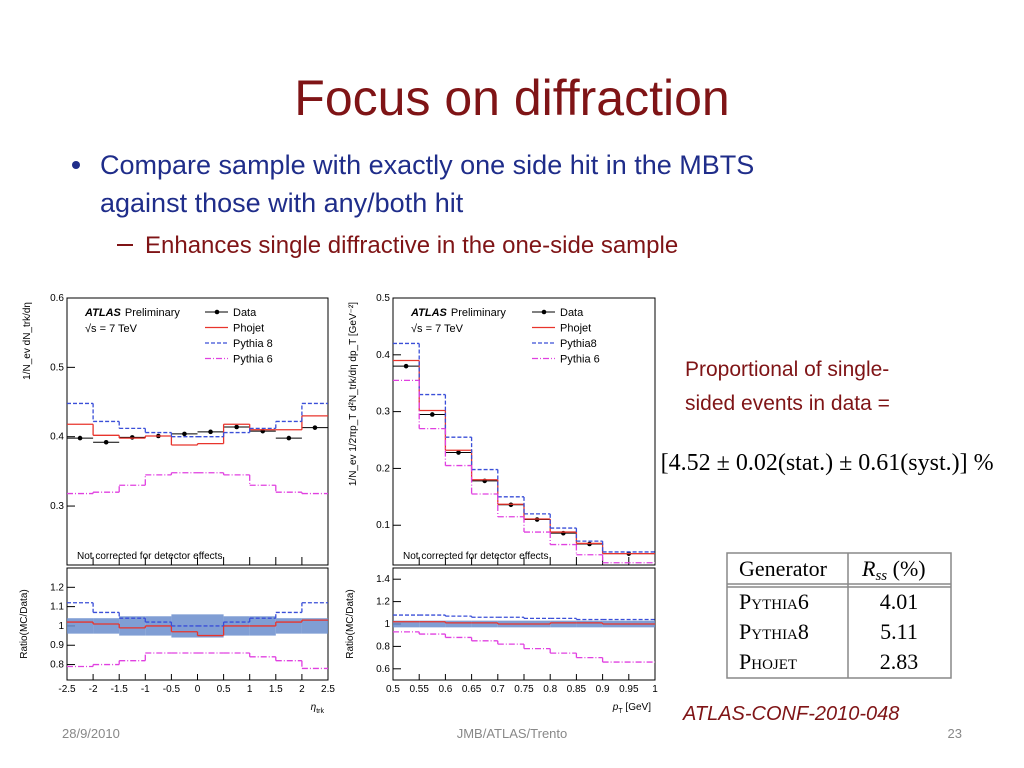  I want to click on slide-title: Focus on diffraction, so click(511, 98).